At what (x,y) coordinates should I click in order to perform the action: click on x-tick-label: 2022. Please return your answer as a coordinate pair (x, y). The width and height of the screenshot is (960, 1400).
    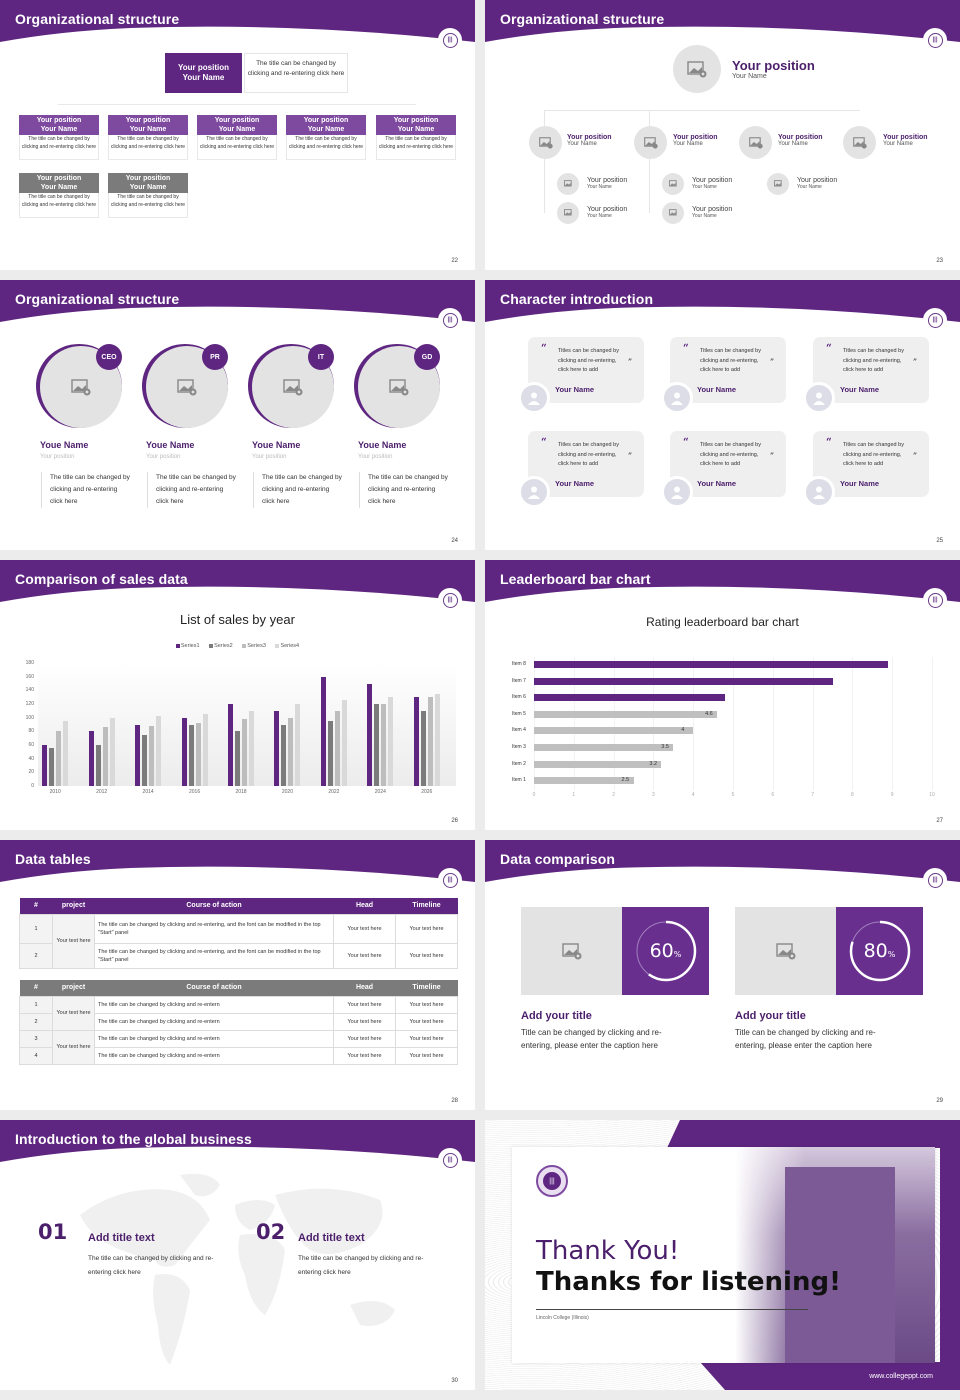
    Looking at the image, I should click on (334, 792).